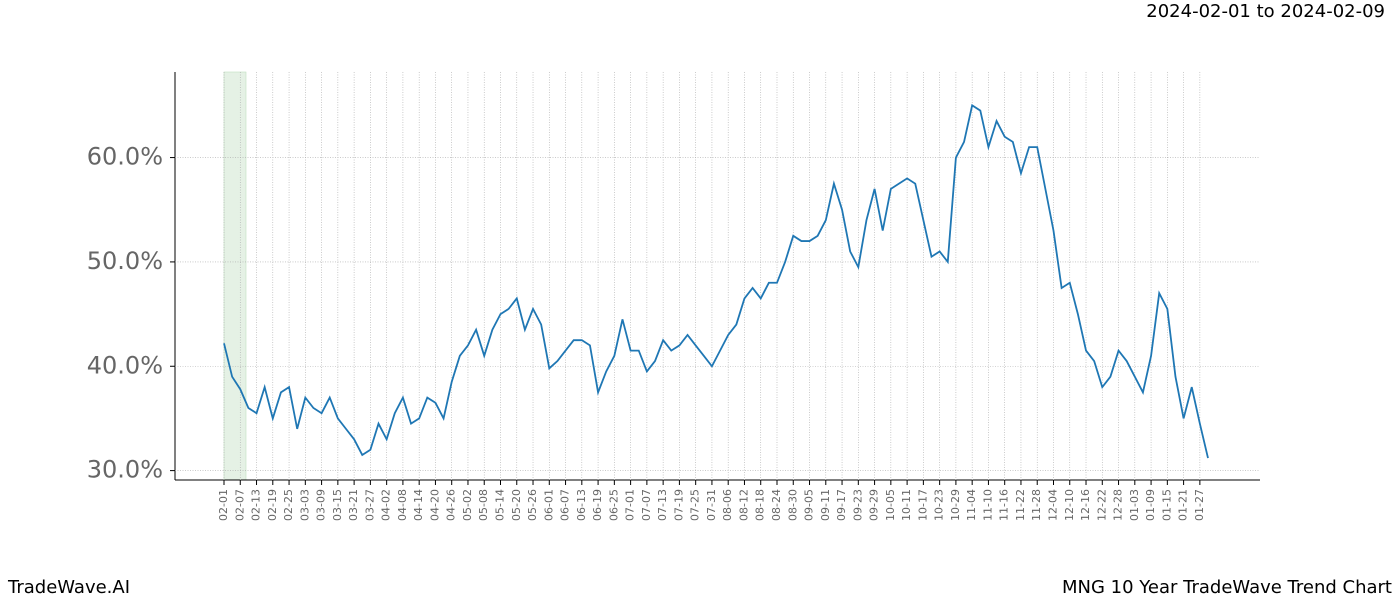 Image resolution: width=1400 pixels, height=600 pixels. Describe the element at coordinates (1183, 505) in the screenshot. I see `x-tick-label: 01-21` at that location.